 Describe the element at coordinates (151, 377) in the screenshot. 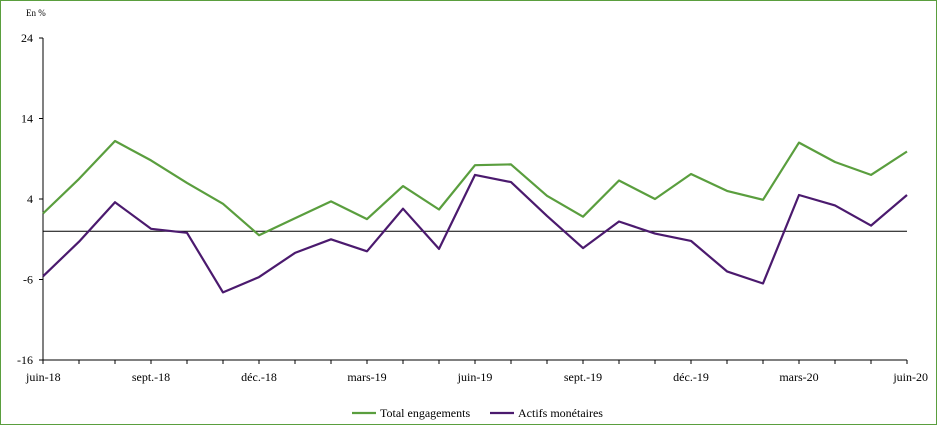

I see `x-tick-label: sept.-18` at that location.